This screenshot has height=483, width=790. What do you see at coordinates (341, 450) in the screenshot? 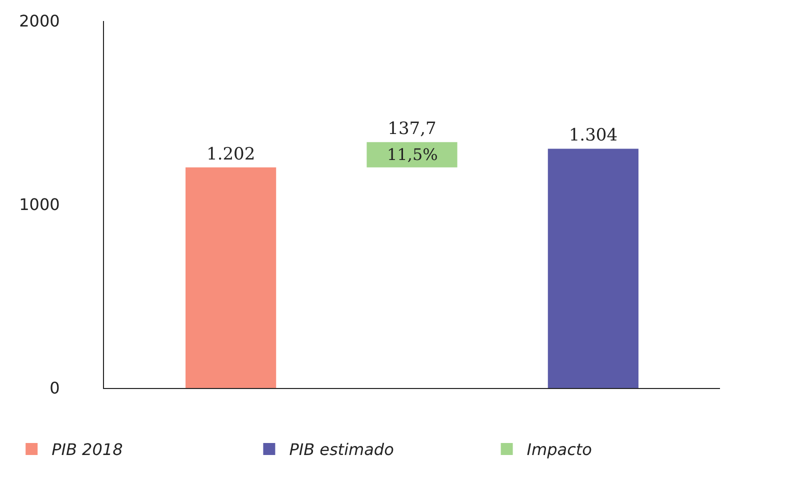
I see `legend-label: PIB estimado` at bounding box center [341, 450].